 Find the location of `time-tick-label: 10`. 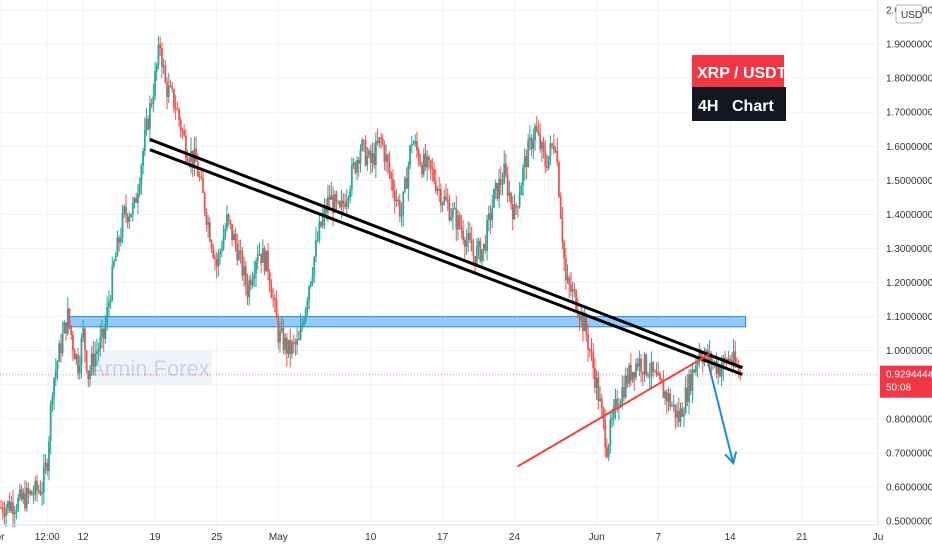

time-tick-label: 10 is located at coordinates (371, 537).